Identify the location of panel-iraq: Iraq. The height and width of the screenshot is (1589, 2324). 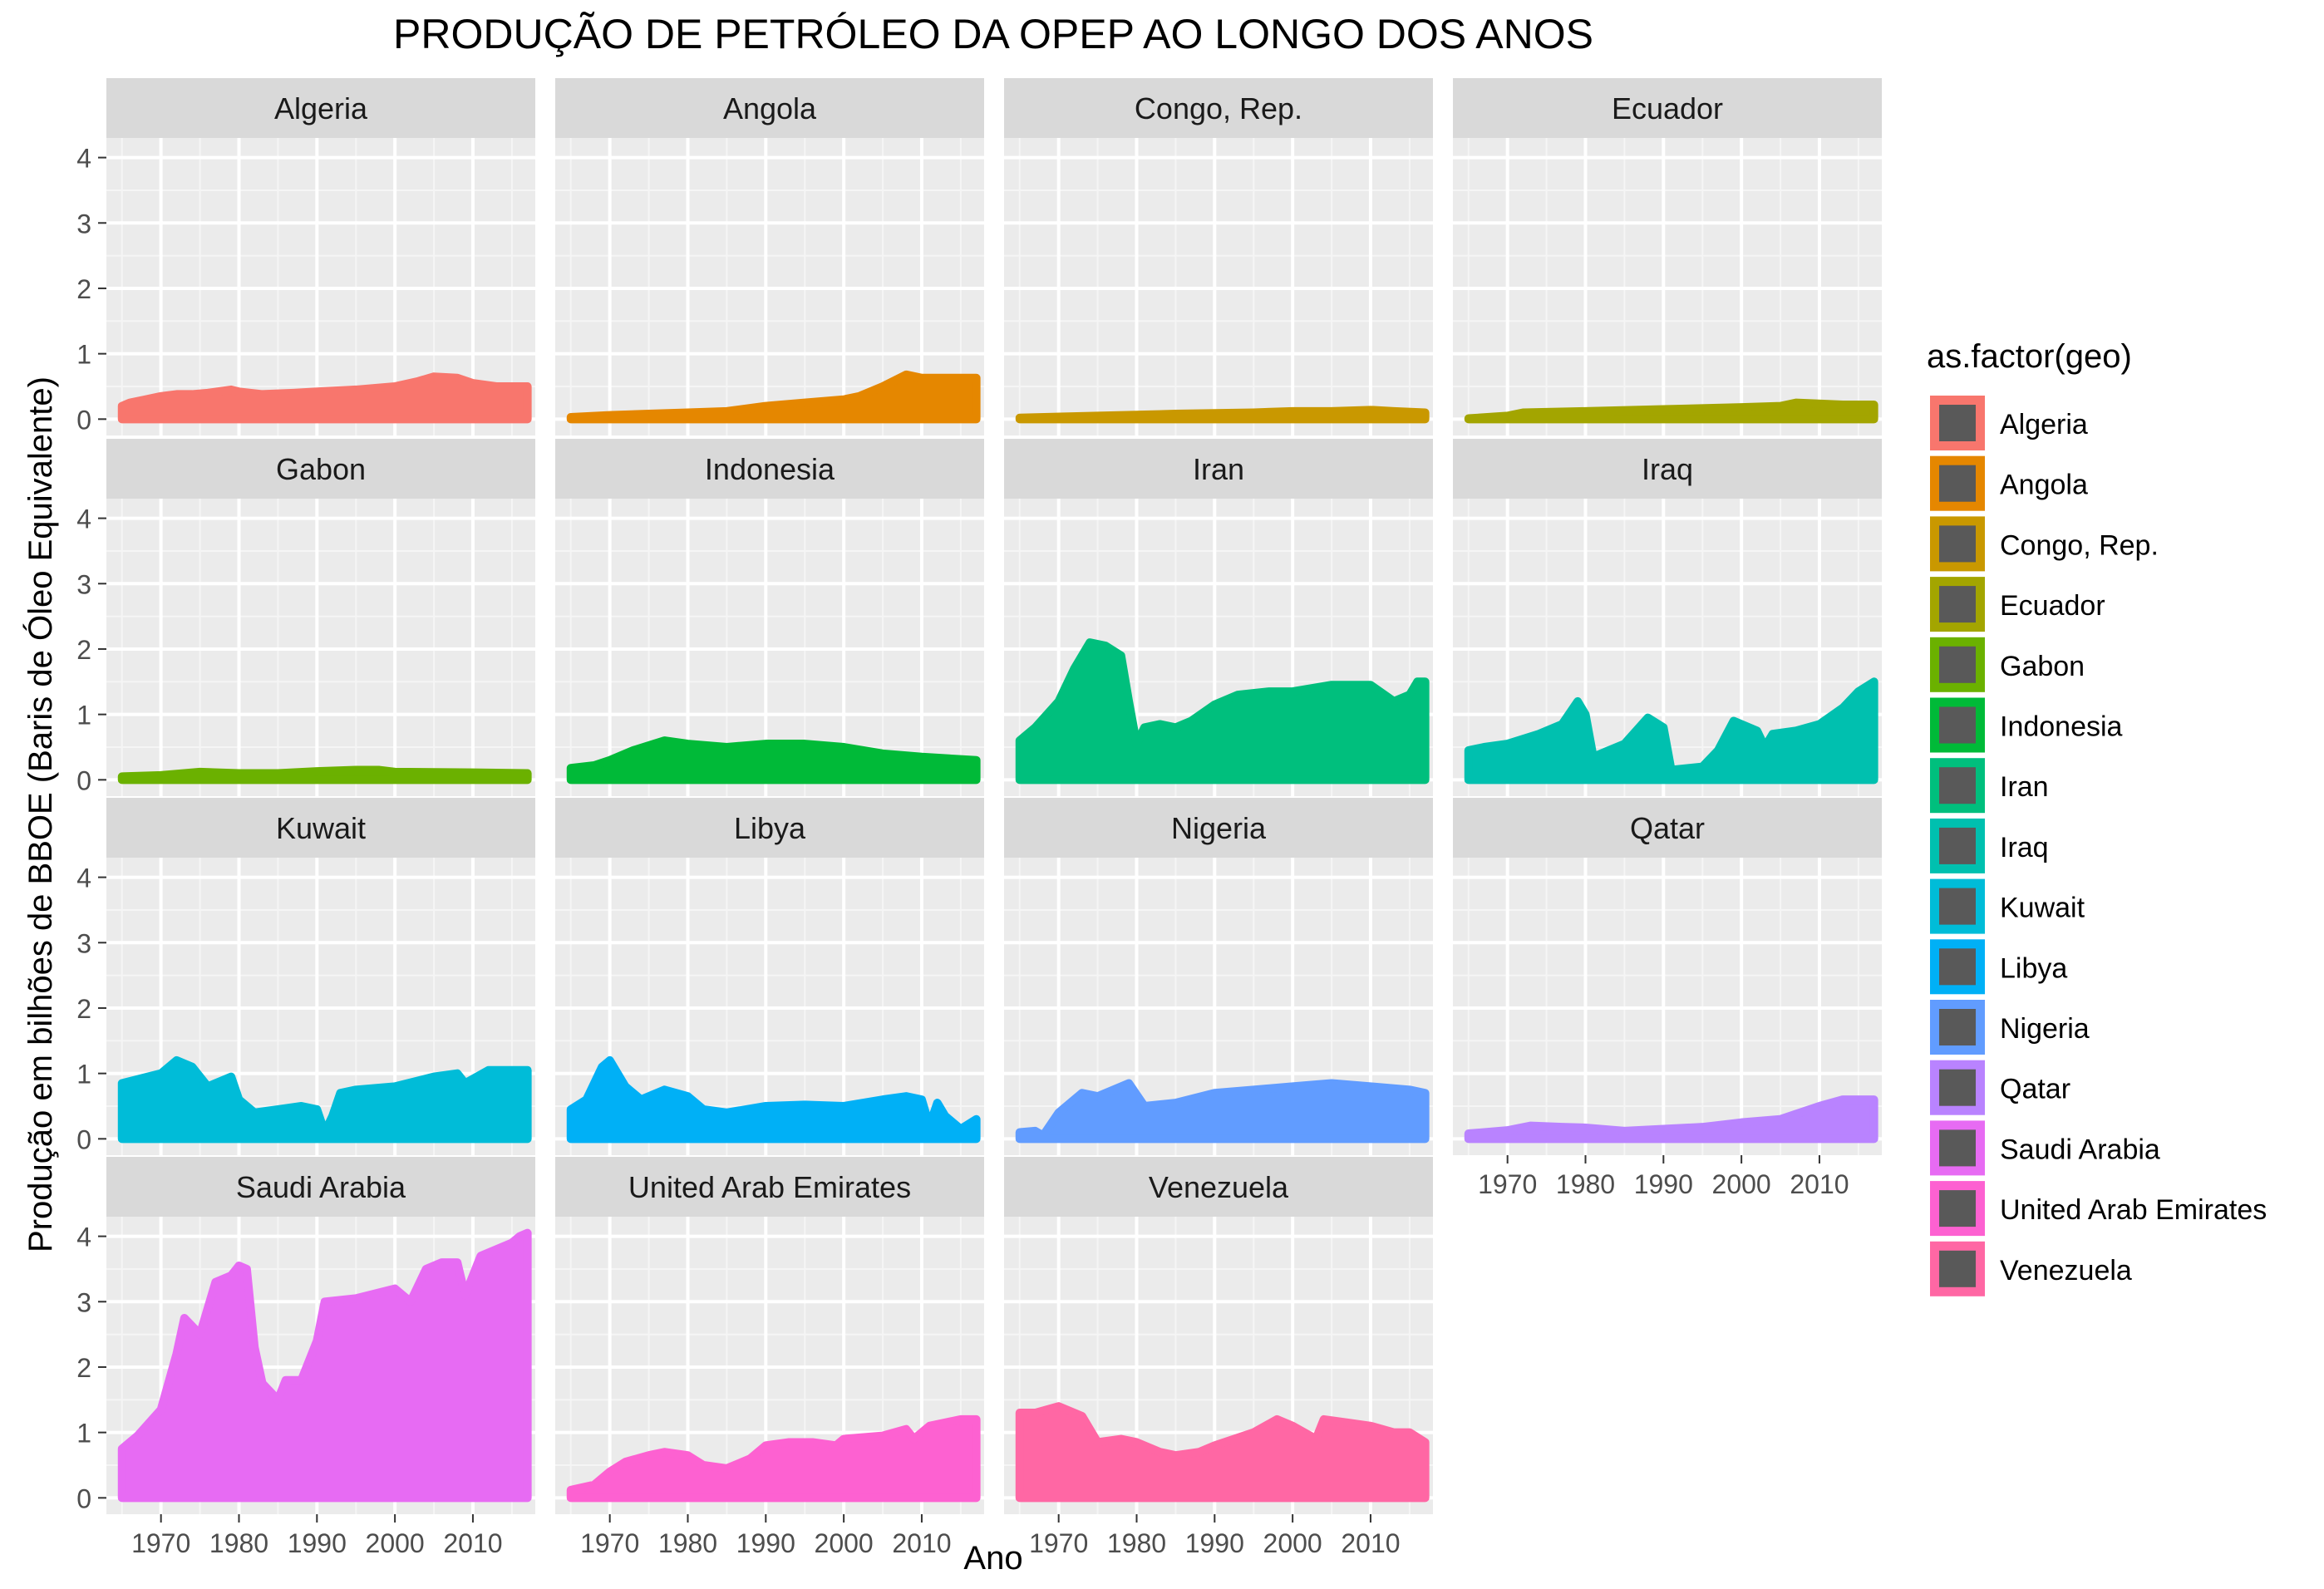
(1667, 617).